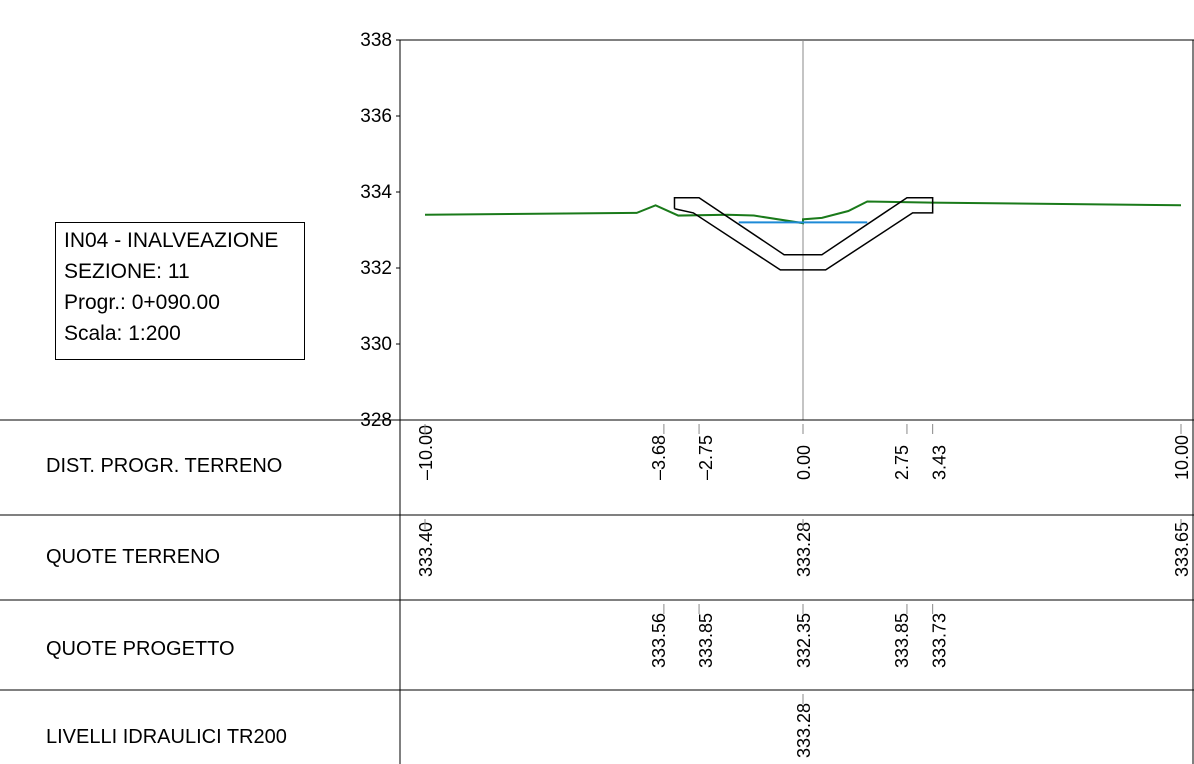 This screenshot has width=1194, height=764. I want to click on y-tick-label: 330, so click(376, 344).